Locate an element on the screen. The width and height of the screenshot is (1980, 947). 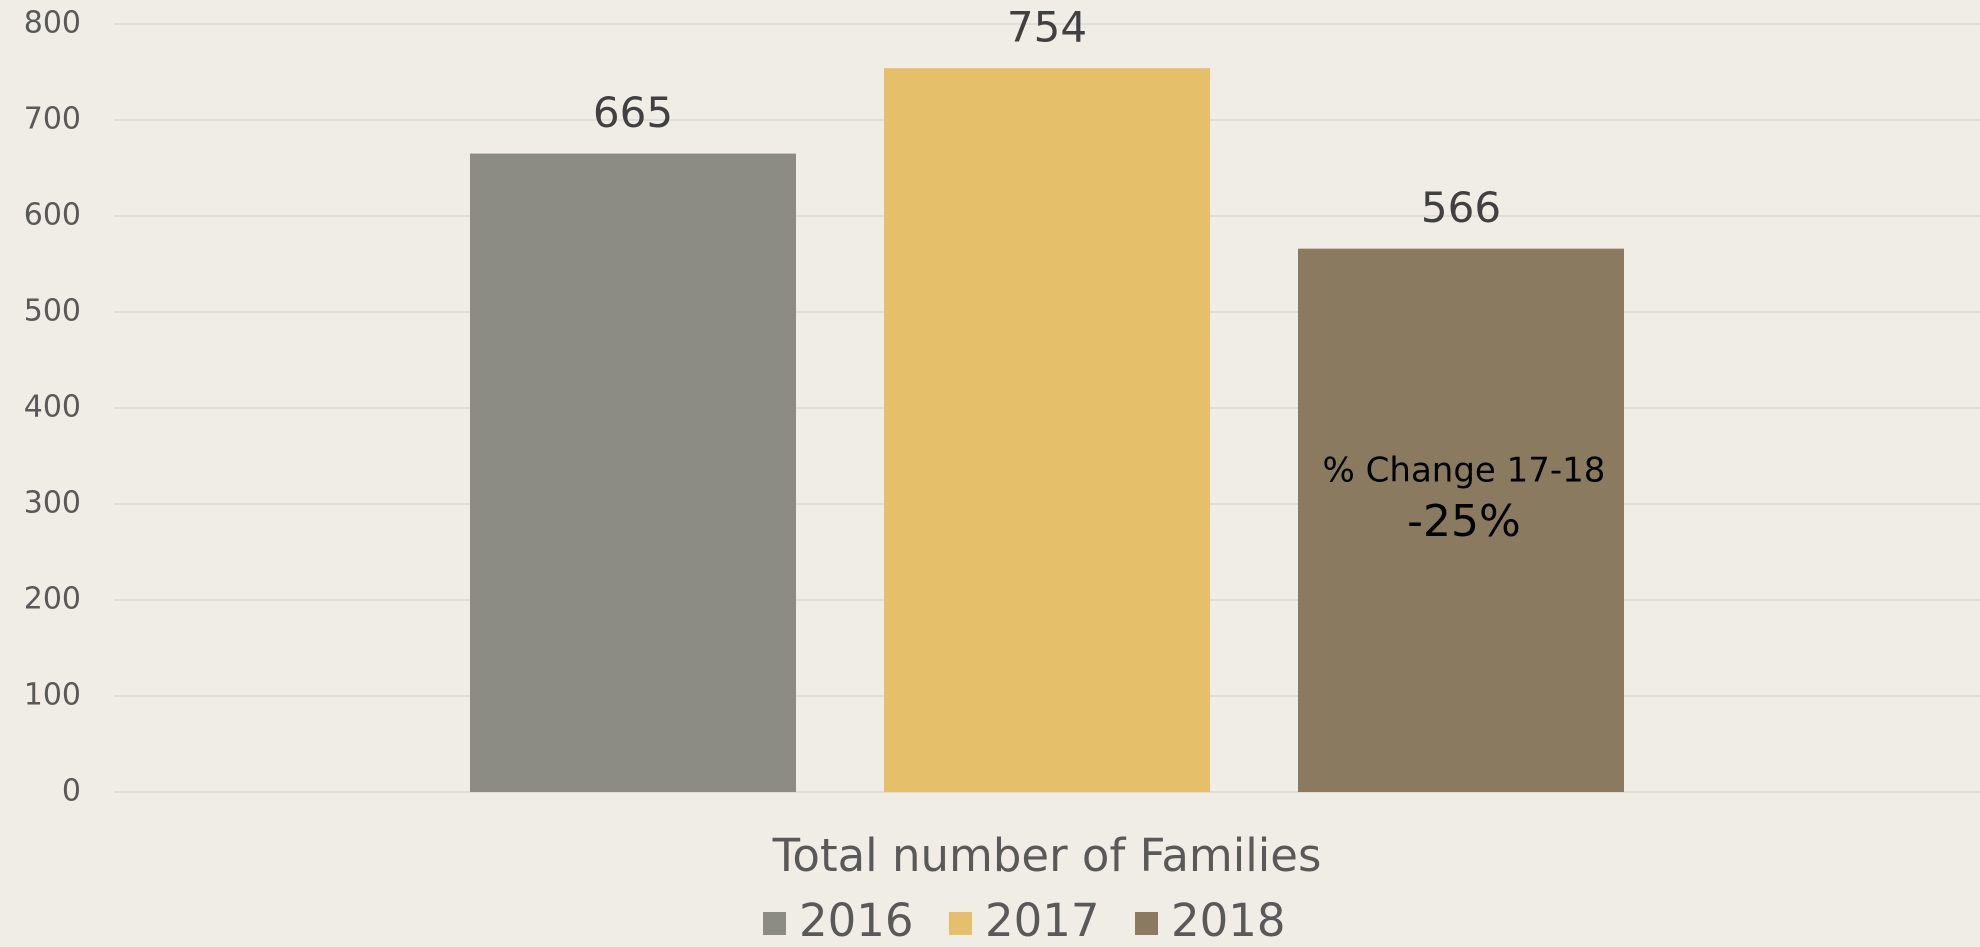
y-tick-label: 0 is located at coordinates (71, 791).